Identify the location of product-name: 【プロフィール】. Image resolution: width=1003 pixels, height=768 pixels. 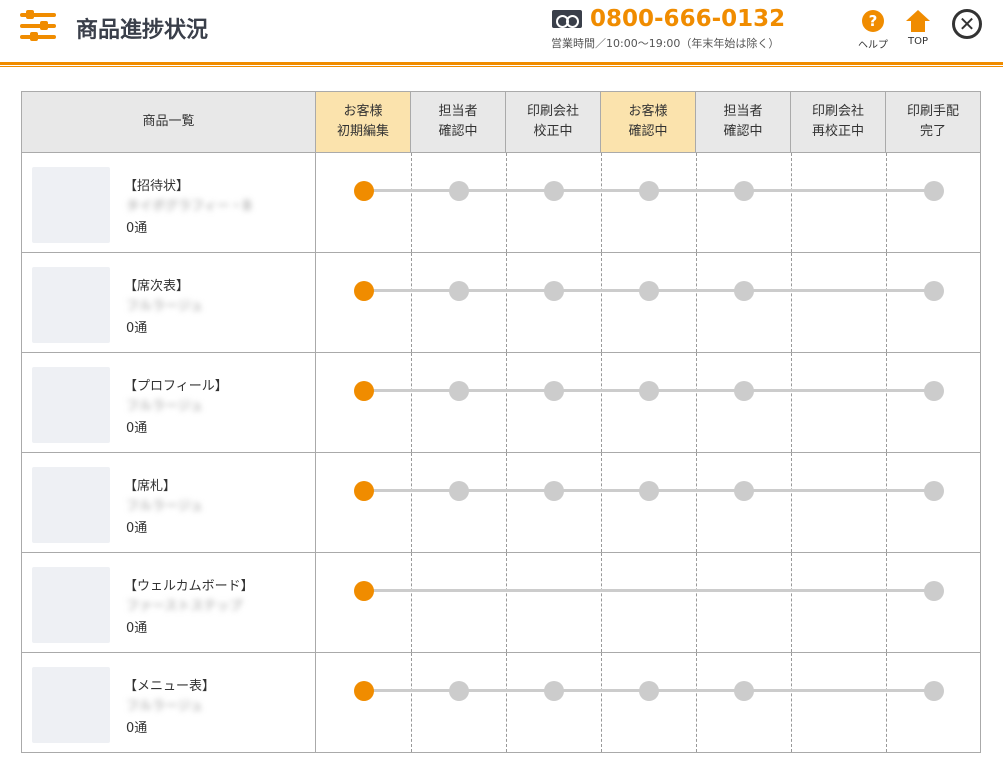
(176, 386).